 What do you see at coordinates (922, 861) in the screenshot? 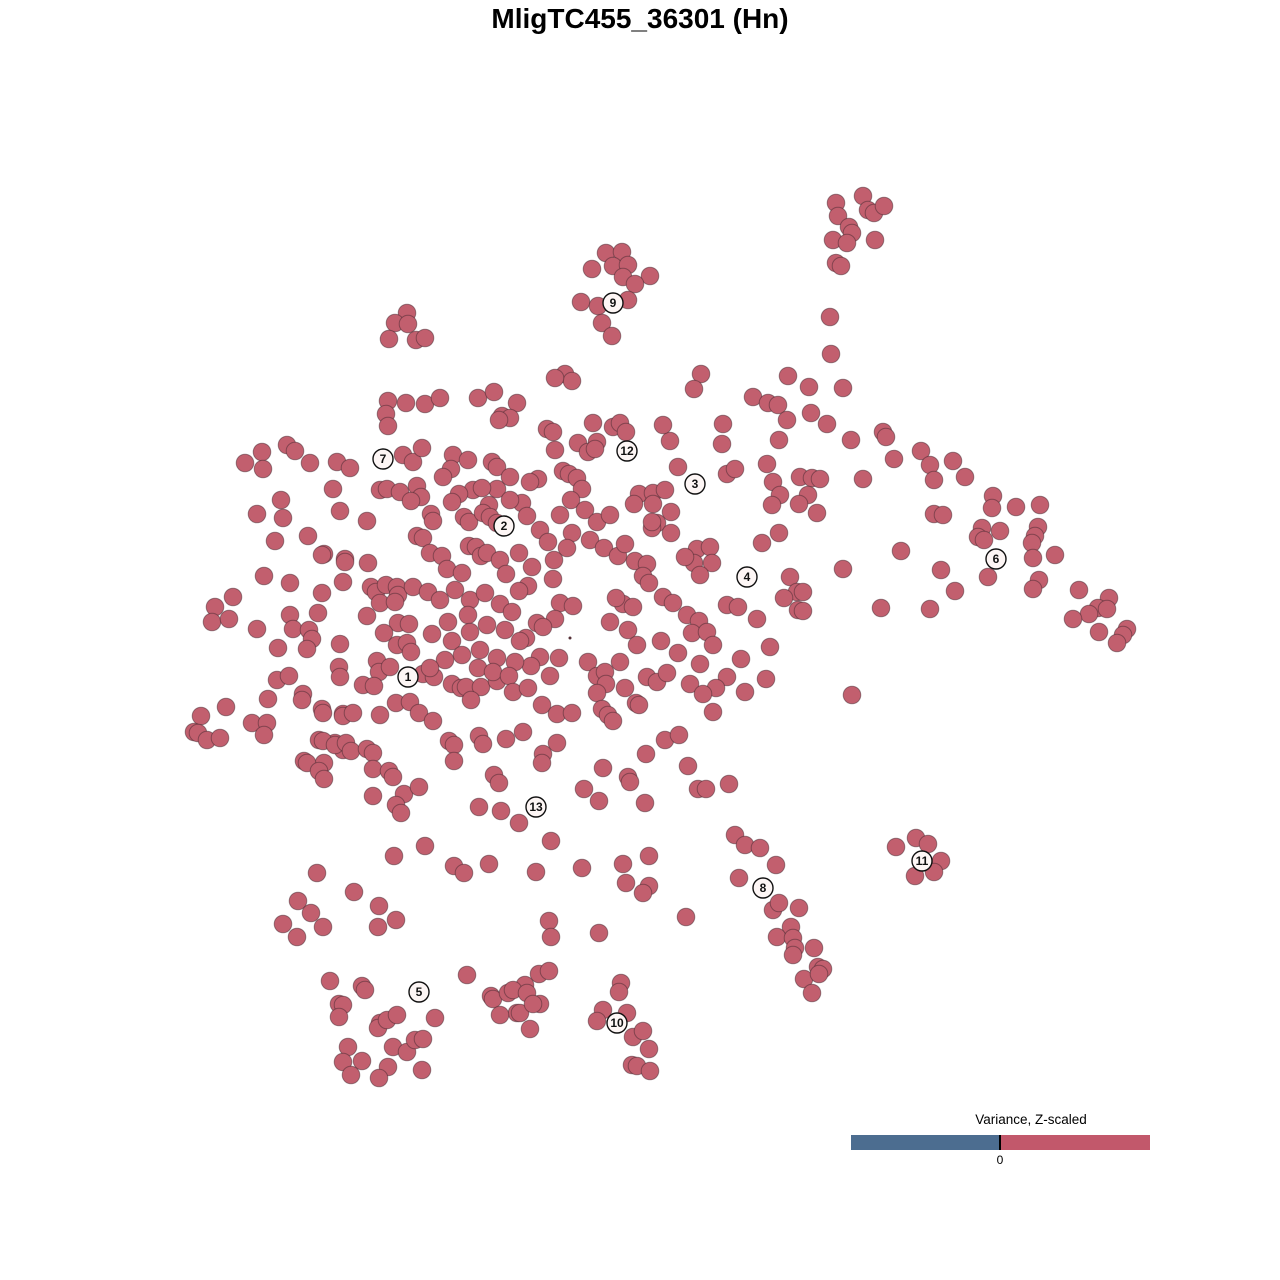
I see `cluster-label-text: 11` at bounding box center [922, 861].